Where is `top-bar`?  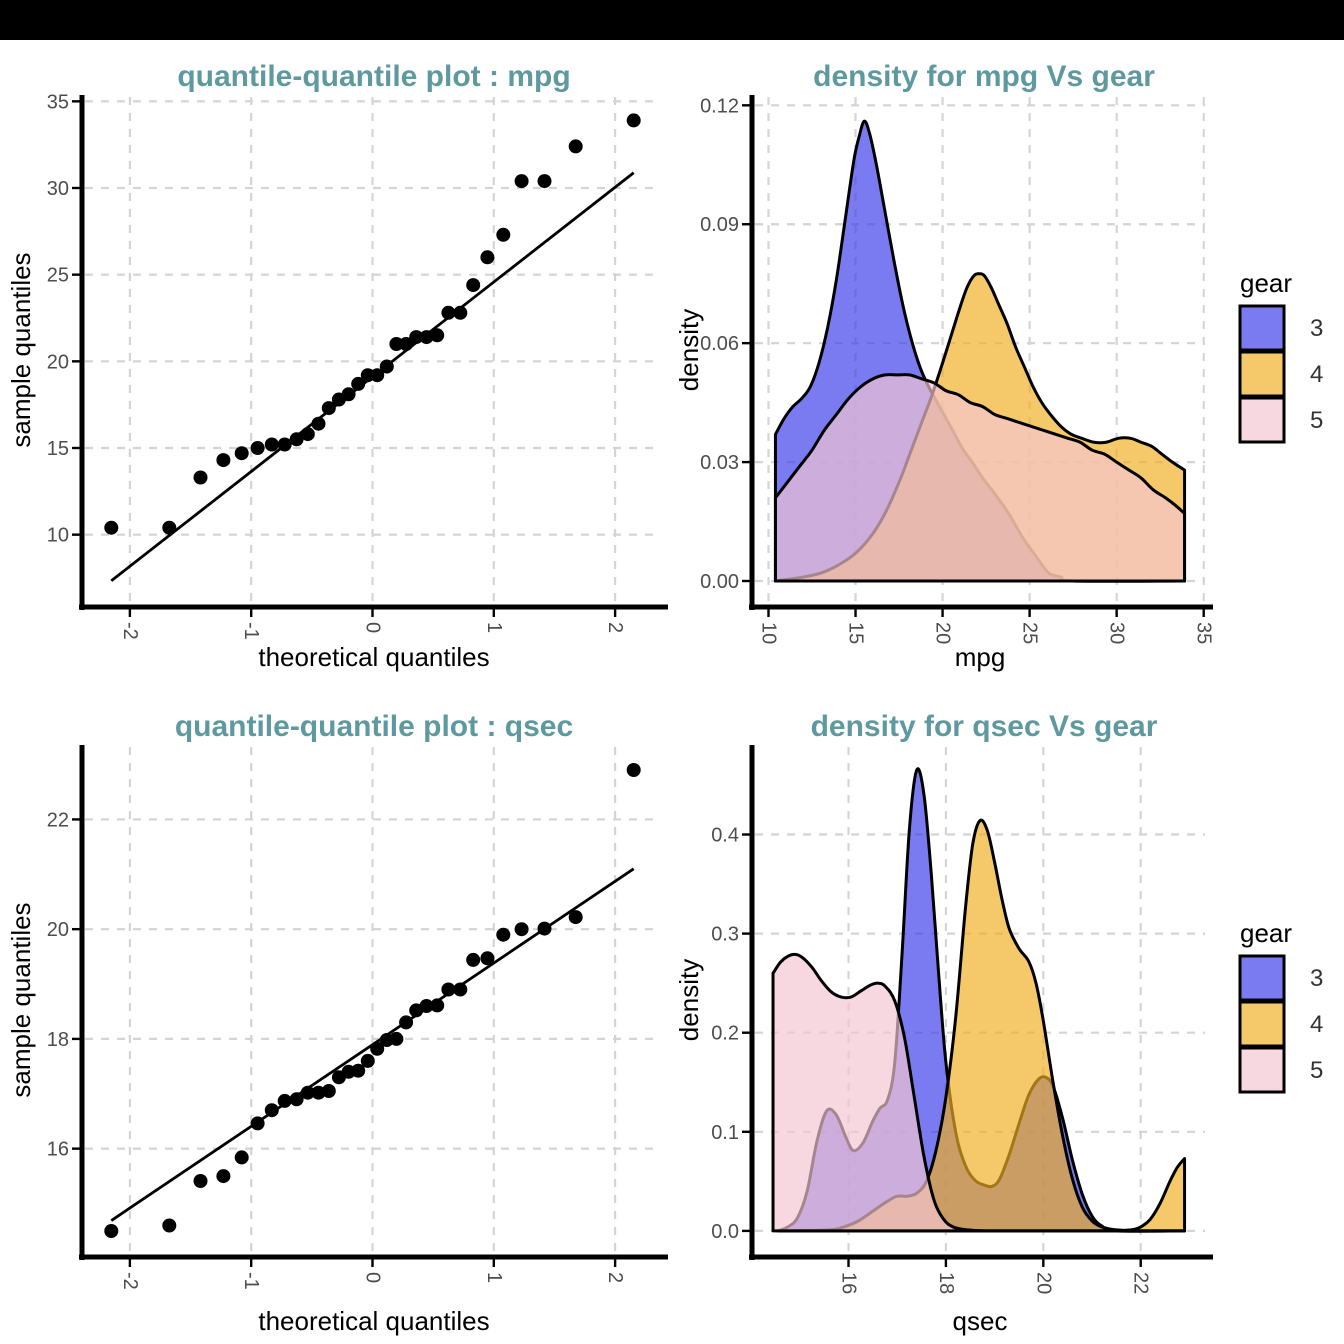
top-bar is located at coordinates (672, 20).